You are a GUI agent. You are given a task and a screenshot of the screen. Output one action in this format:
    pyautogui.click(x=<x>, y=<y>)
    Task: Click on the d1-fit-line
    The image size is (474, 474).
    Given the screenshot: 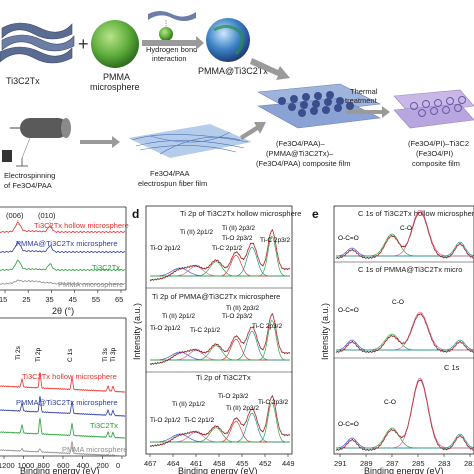 What is the action you would take?
    pyautogui.click(x=220, y=255)
    